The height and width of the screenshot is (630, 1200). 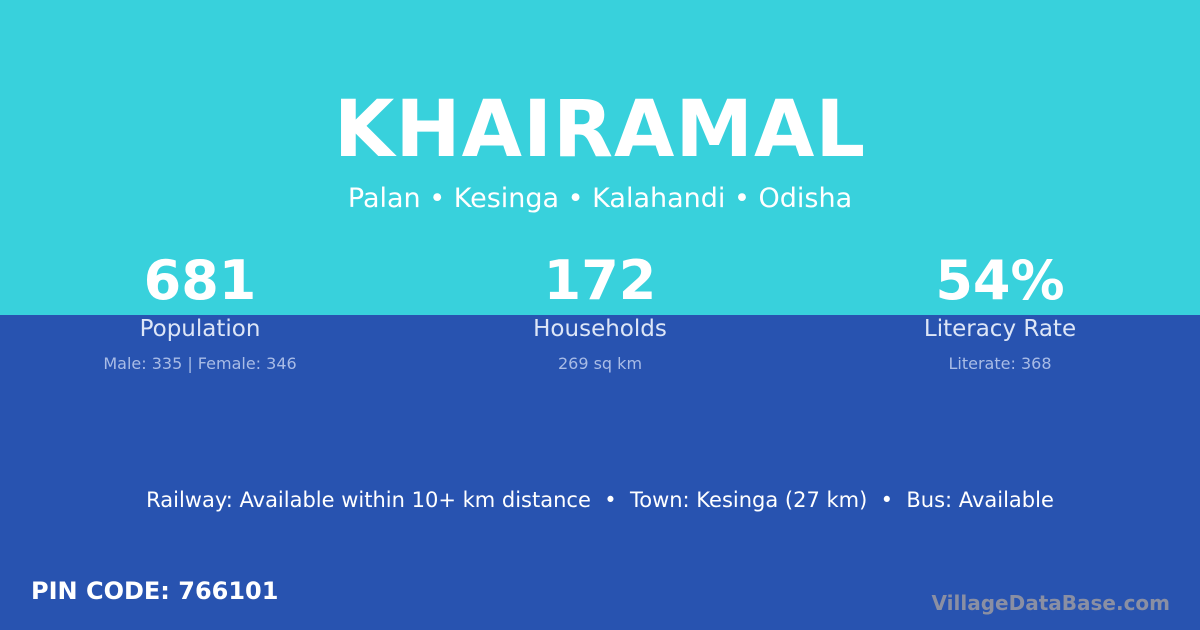 I want to click on pin-code: PIN CODE: 766101, so click(x=155, y=591).